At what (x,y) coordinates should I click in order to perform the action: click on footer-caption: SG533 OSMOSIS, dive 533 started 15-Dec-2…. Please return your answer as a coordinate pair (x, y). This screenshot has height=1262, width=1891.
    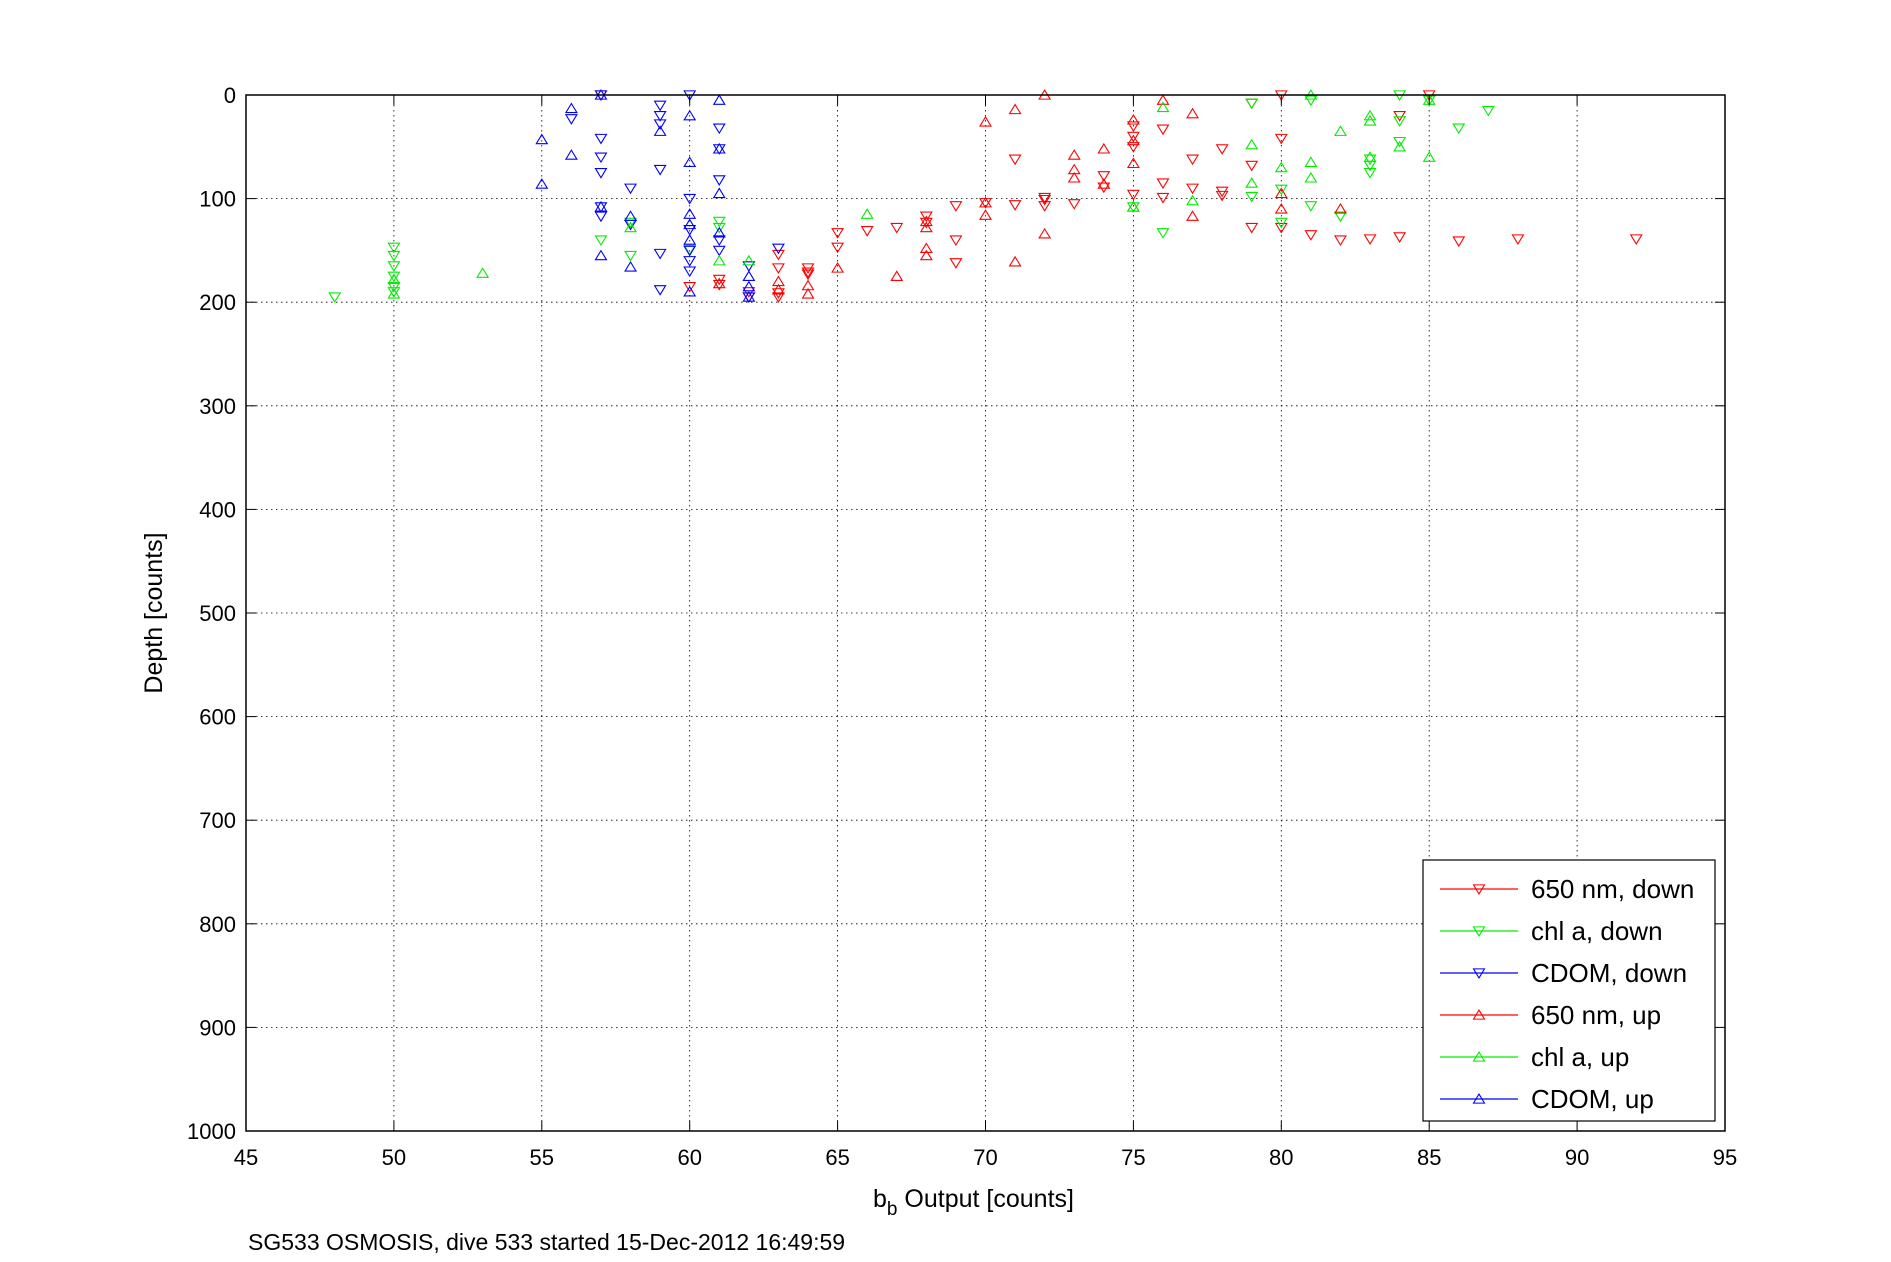
    Looking at the image, I should click on (546, 1242).